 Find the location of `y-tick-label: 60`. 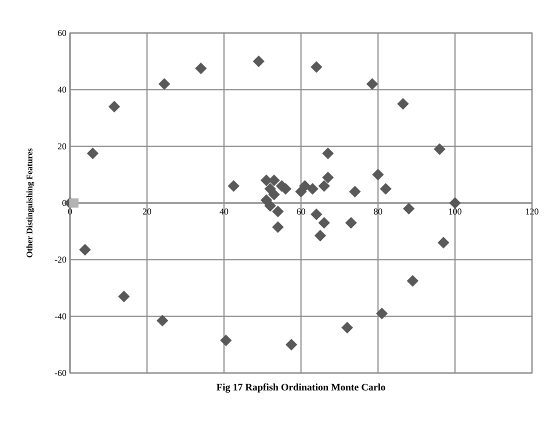

y-tick-label: 60 is located at coordinates (62, 33).